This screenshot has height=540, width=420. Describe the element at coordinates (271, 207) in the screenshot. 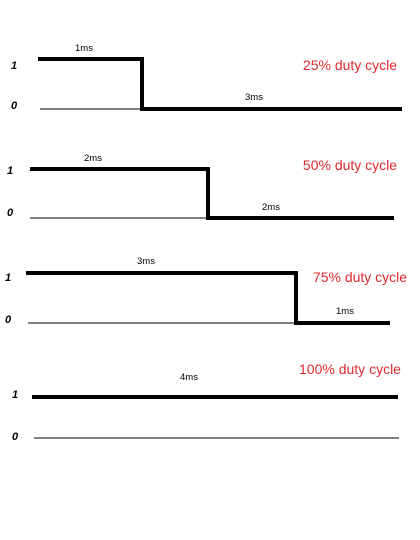

I see `low-duration-label: 2ms` at that location.